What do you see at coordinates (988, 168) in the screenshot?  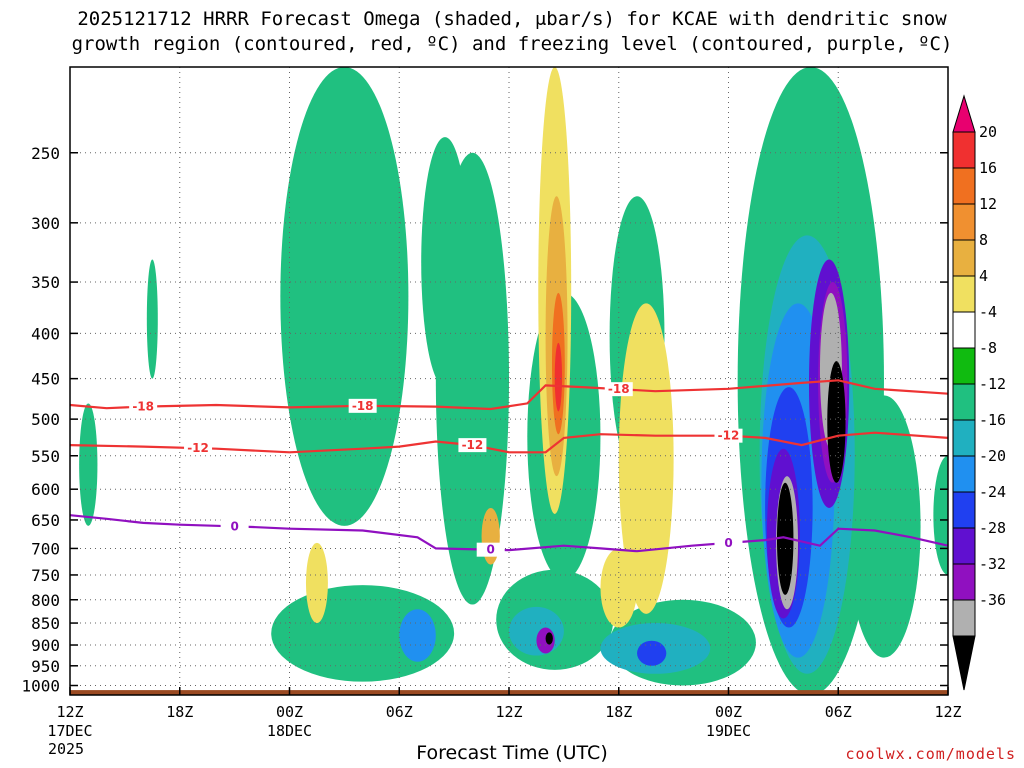 I see `colorbar-label: 16` at bounding box center [988, 168].